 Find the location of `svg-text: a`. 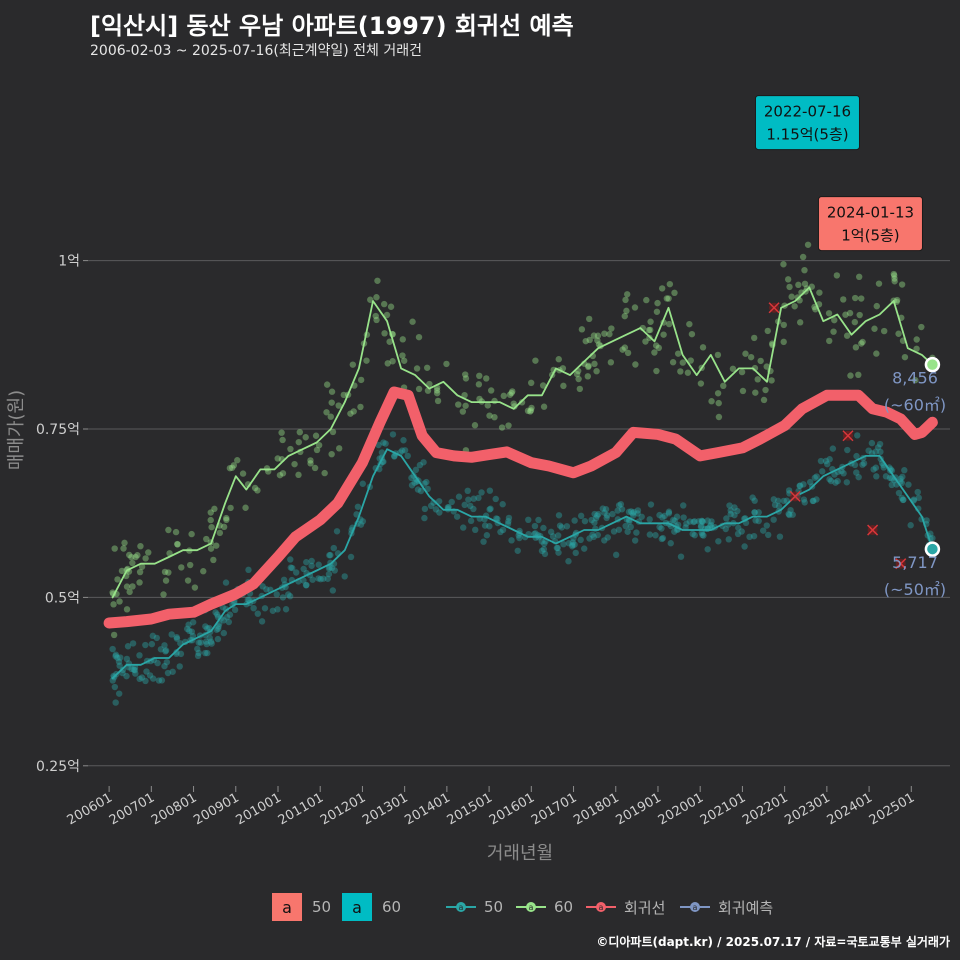

svg-text: a is located at coordinates (695, 907).